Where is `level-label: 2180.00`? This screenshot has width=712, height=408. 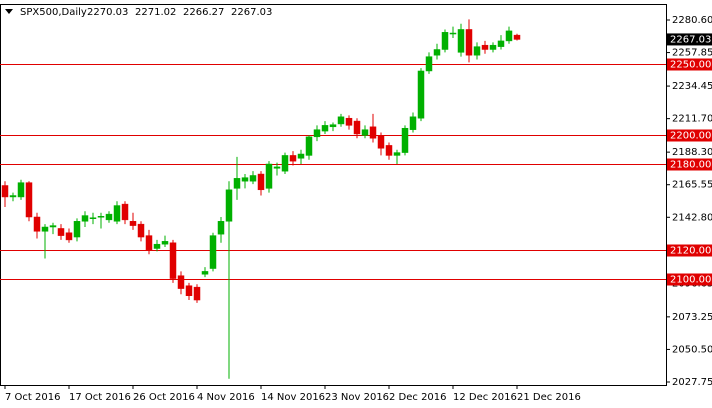
level-label: 2180.00 is located at coordinates (690, 165).